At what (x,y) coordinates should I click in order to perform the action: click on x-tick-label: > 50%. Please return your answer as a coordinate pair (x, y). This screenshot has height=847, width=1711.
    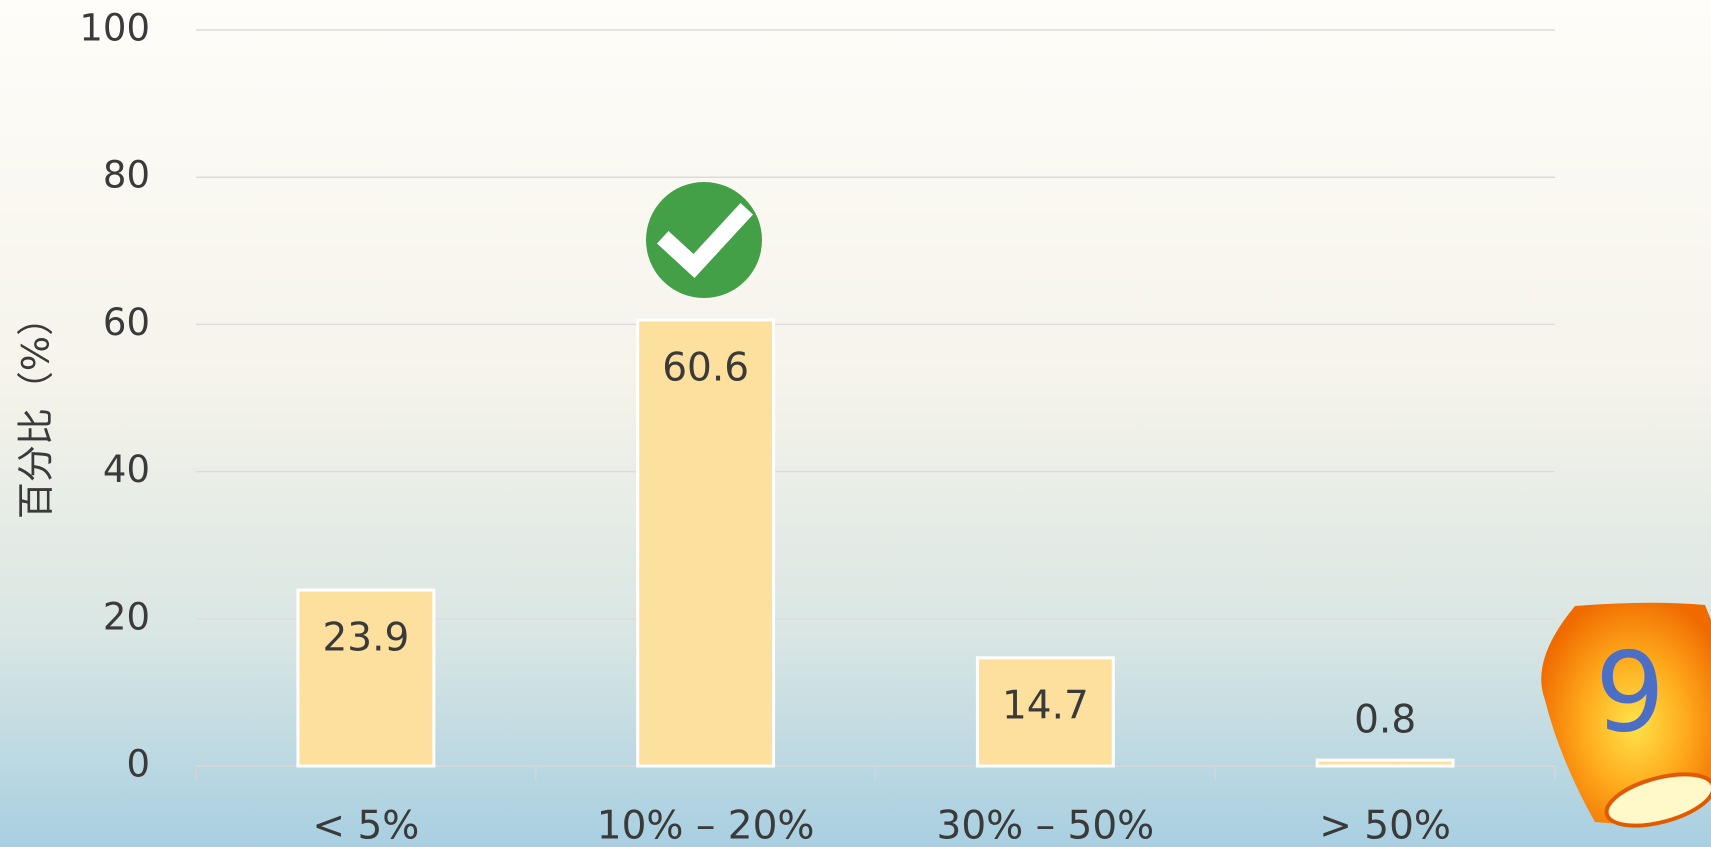
    Looking at the image, I should click on (1385, 825).